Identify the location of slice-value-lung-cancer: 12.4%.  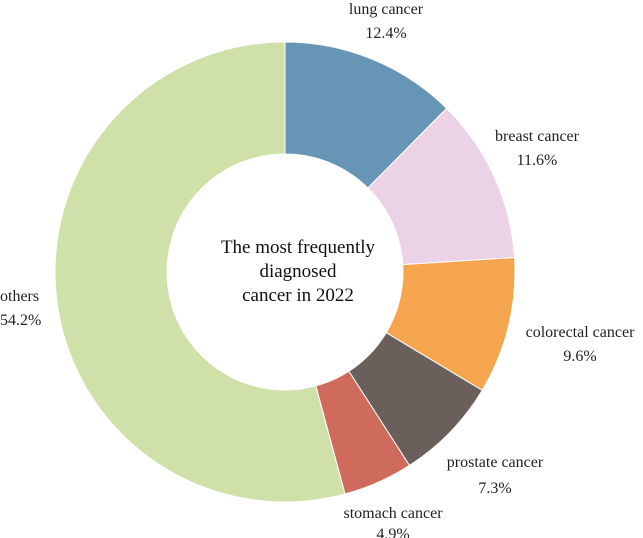
(385, 33).